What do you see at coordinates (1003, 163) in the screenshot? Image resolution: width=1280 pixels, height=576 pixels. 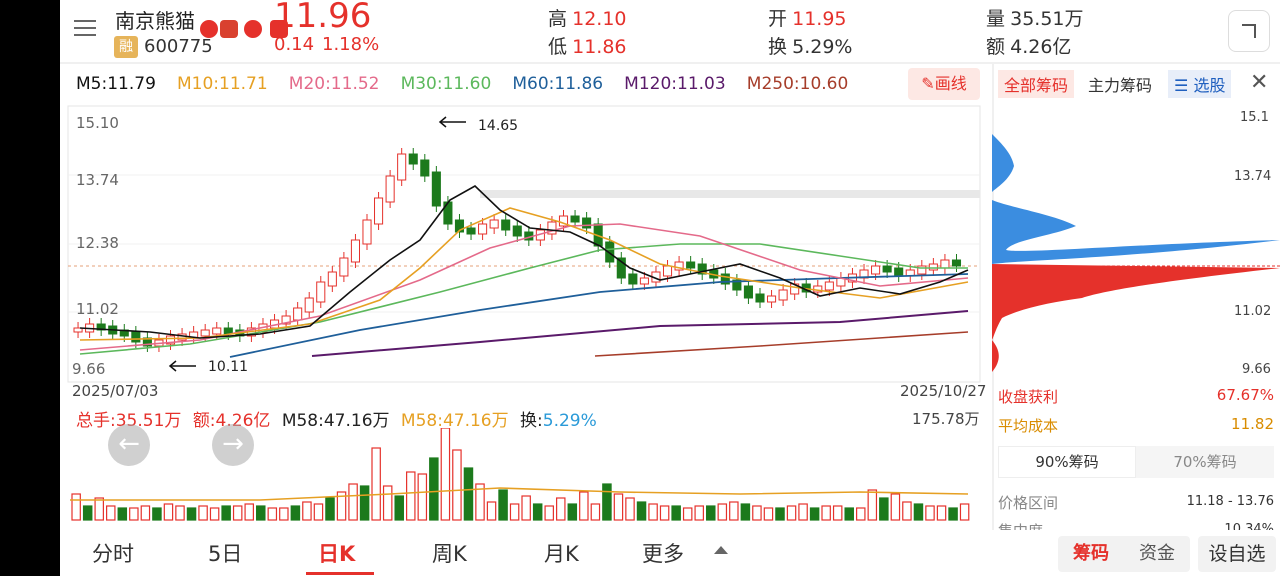 I see `chip-blue-area` at bounding box center [1003, 163].